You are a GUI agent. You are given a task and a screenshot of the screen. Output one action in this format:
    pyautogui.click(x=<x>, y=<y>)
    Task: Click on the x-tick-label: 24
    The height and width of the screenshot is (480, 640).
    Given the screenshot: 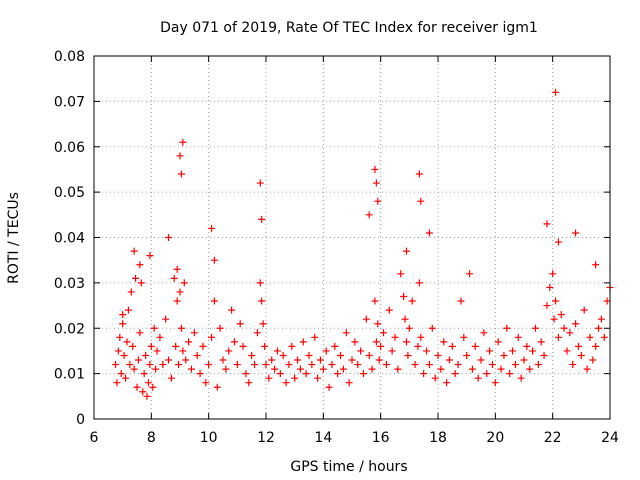 What is the action you would take?
    pyautogui.click(x=610, y=438)
    